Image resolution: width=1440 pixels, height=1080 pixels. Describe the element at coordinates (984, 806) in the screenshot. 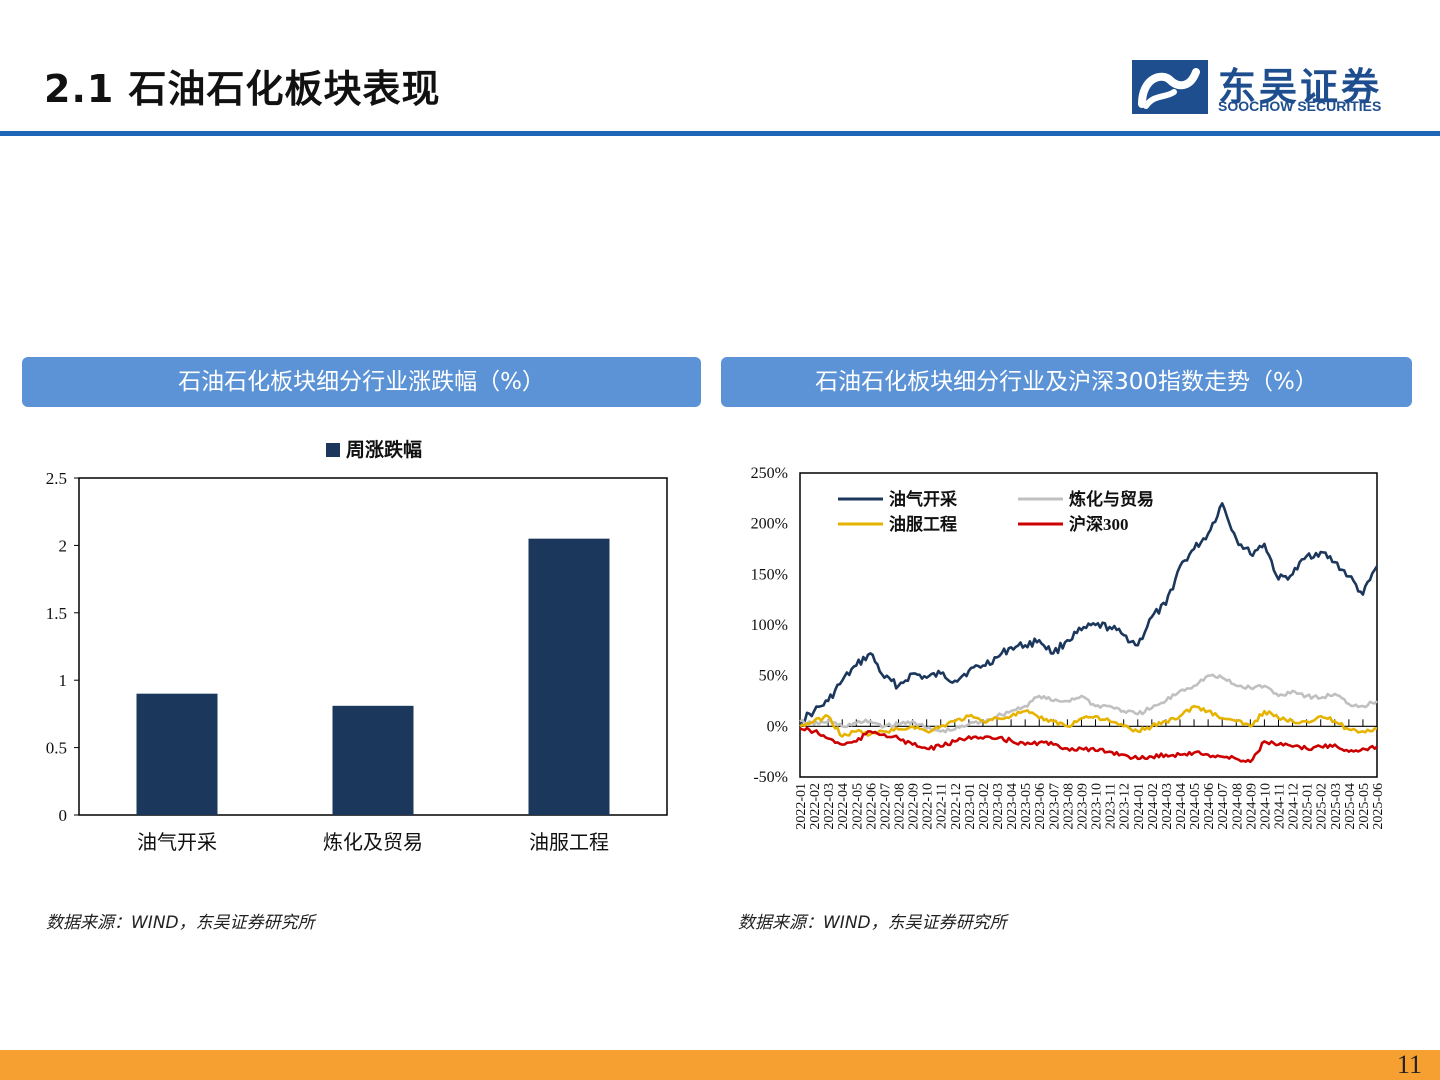

I see `x-tick-label: 2023-02` at that location.